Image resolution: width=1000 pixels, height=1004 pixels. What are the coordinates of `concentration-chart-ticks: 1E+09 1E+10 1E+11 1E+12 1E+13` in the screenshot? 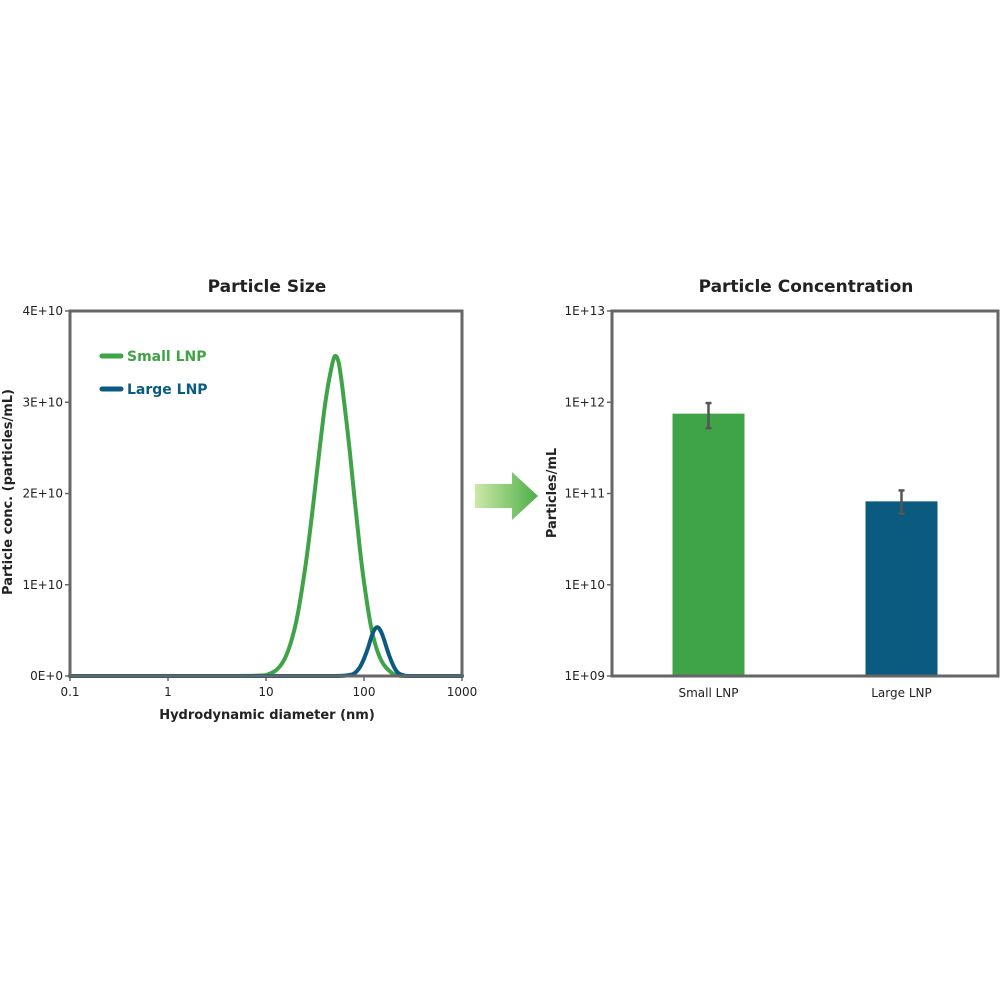 It's located at (588, 493).